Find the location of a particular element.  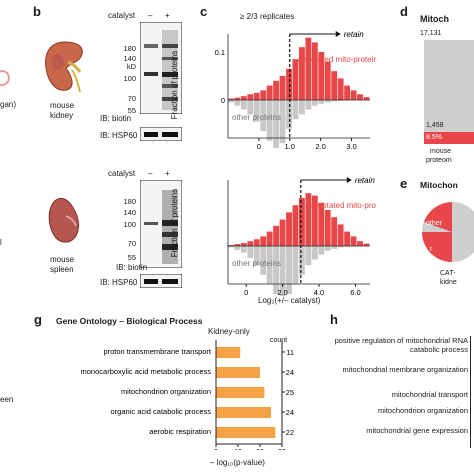

blot-top-ib-hsp60: IB: HSP60 is located at coordinates (119, 135).